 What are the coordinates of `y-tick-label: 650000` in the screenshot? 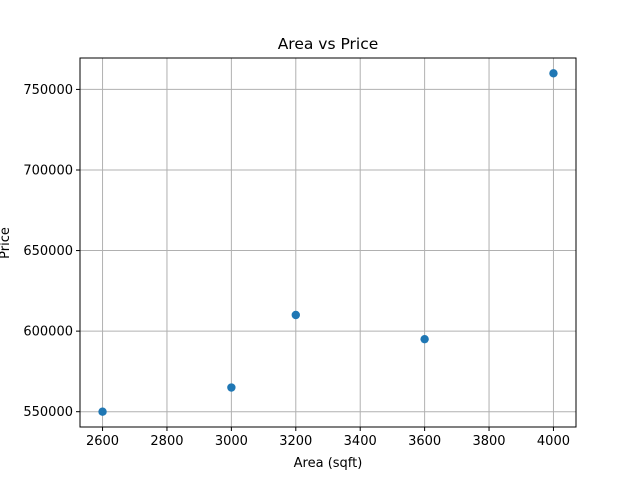 It's located at (48, 251).